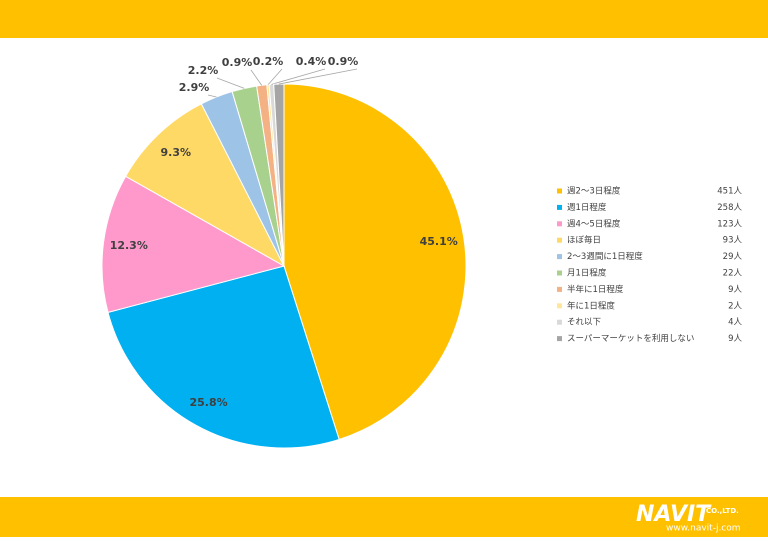  What do you see at coordinates (735, 306) in the screenshot?
I see `legend-count: 2人` at bounding box center [735, 306].